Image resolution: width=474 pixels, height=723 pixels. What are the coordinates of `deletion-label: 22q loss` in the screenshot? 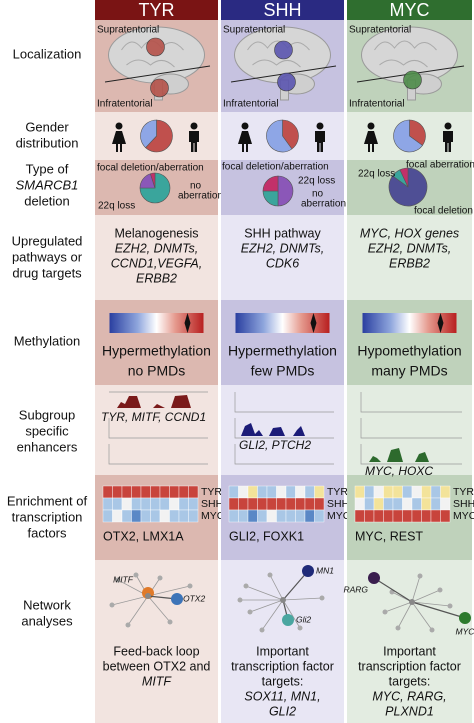 It's located at (376, 174).